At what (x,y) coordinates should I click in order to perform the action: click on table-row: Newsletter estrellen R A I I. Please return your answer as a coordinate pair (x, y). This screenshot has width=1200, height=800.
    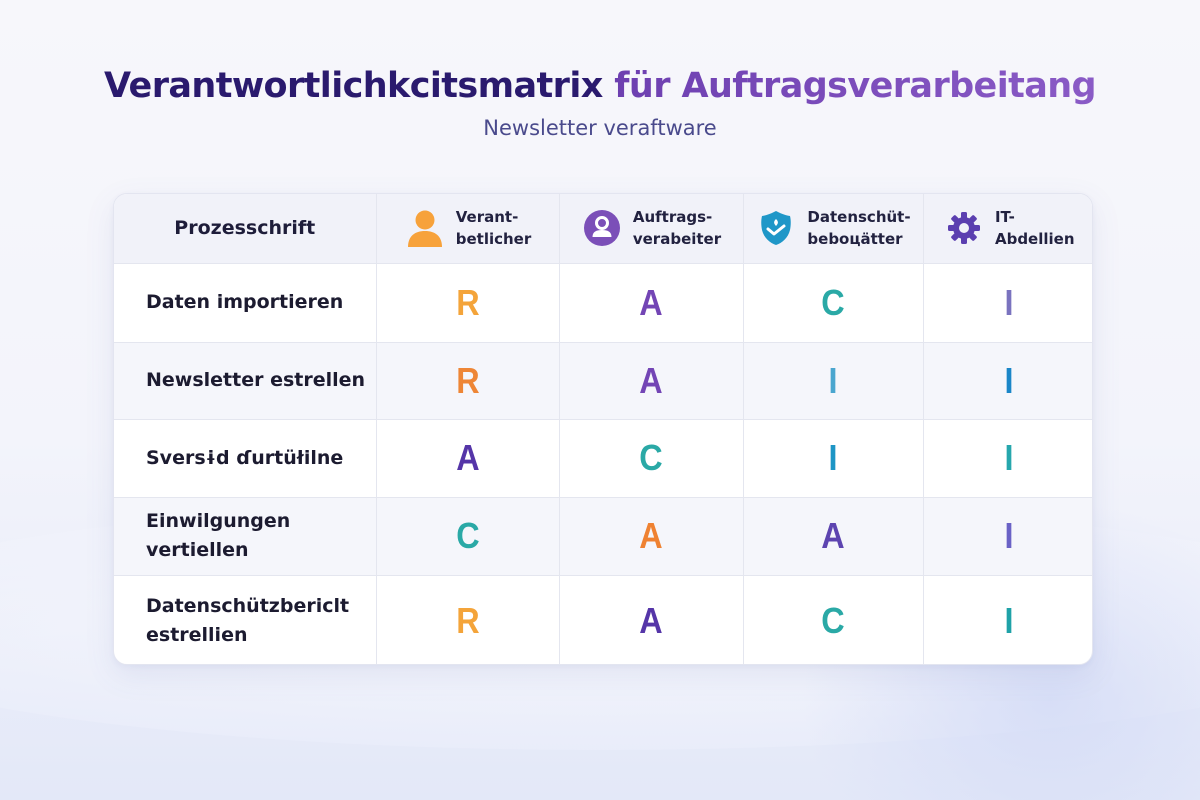
    Looking at the image, I should click on (603, 381).